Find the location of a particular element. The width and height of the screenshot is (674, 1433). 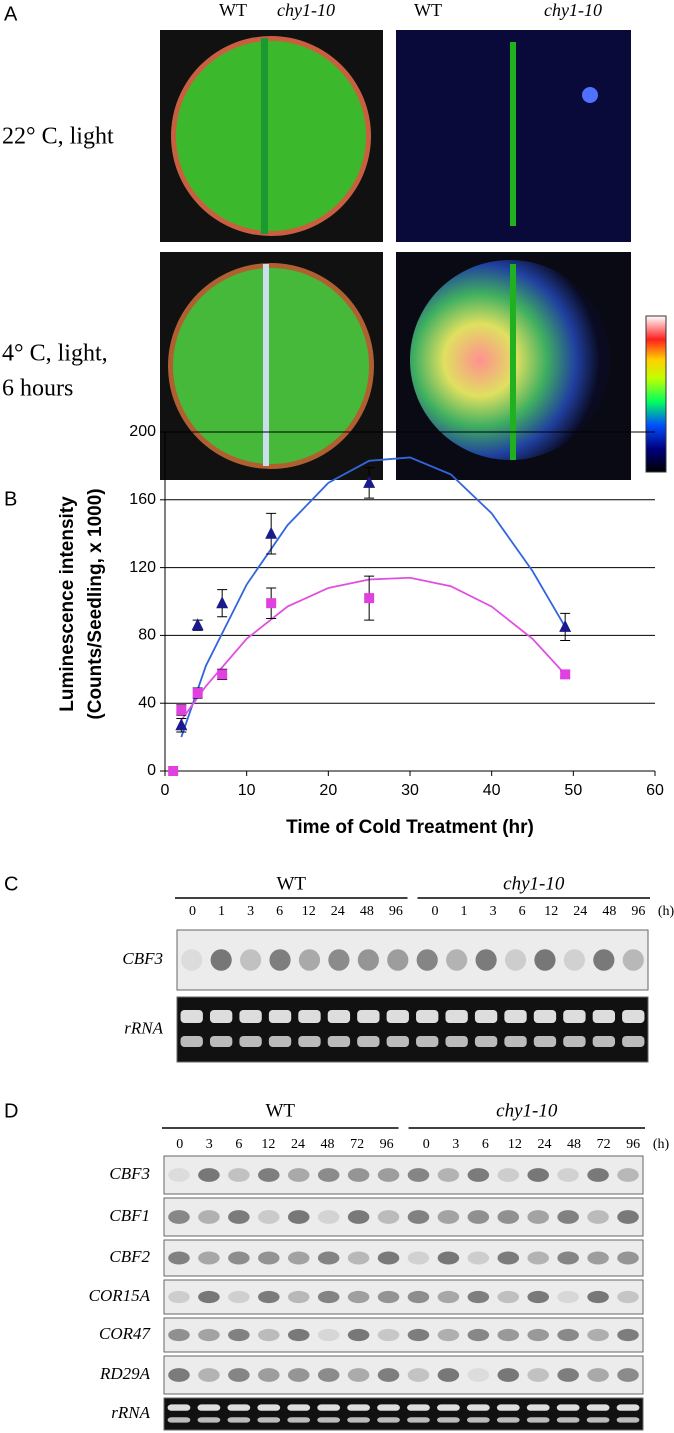

x-tick-label: 10 is located at coordinates (247, 790).